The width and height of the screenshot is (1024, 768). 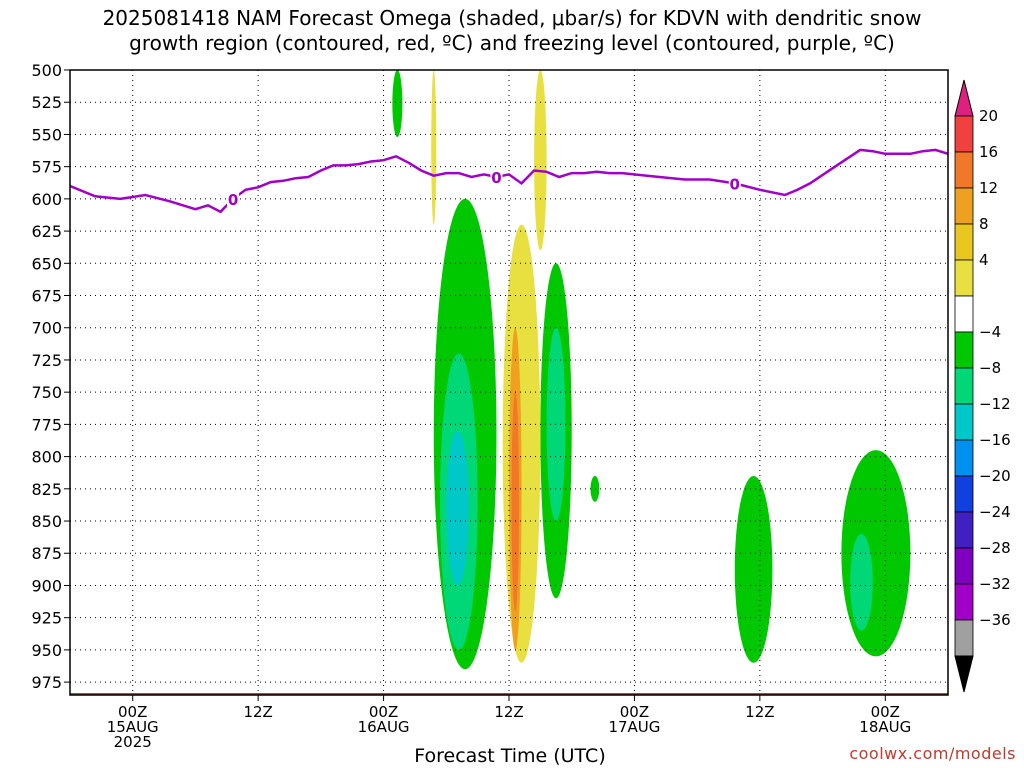 What do you see at coordinates (46, 263) in the screenshot?
I see `ytick-label-650: 650` at bounding box center [46, 263].